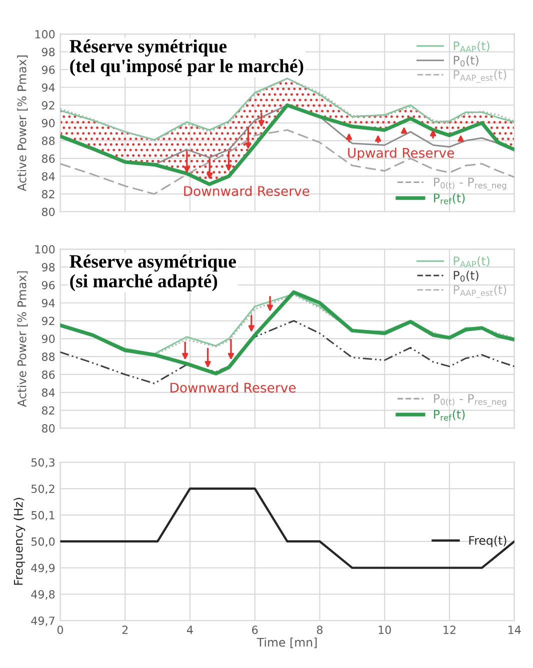  What do you see at coordinates (43, 542) in the screenshot?
I see `y-tick-label: 50,0` at bounding box center [43, 542].